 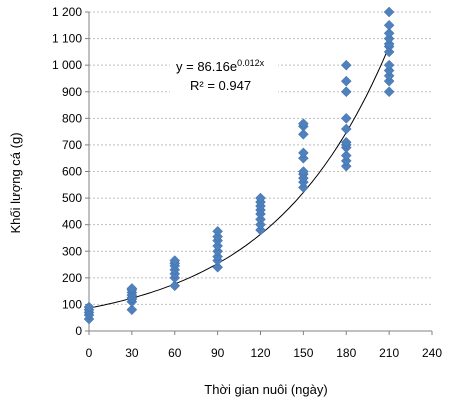 I want to click on y-axis-title: Khối lượng cá (g), so click(x=15, y=182).